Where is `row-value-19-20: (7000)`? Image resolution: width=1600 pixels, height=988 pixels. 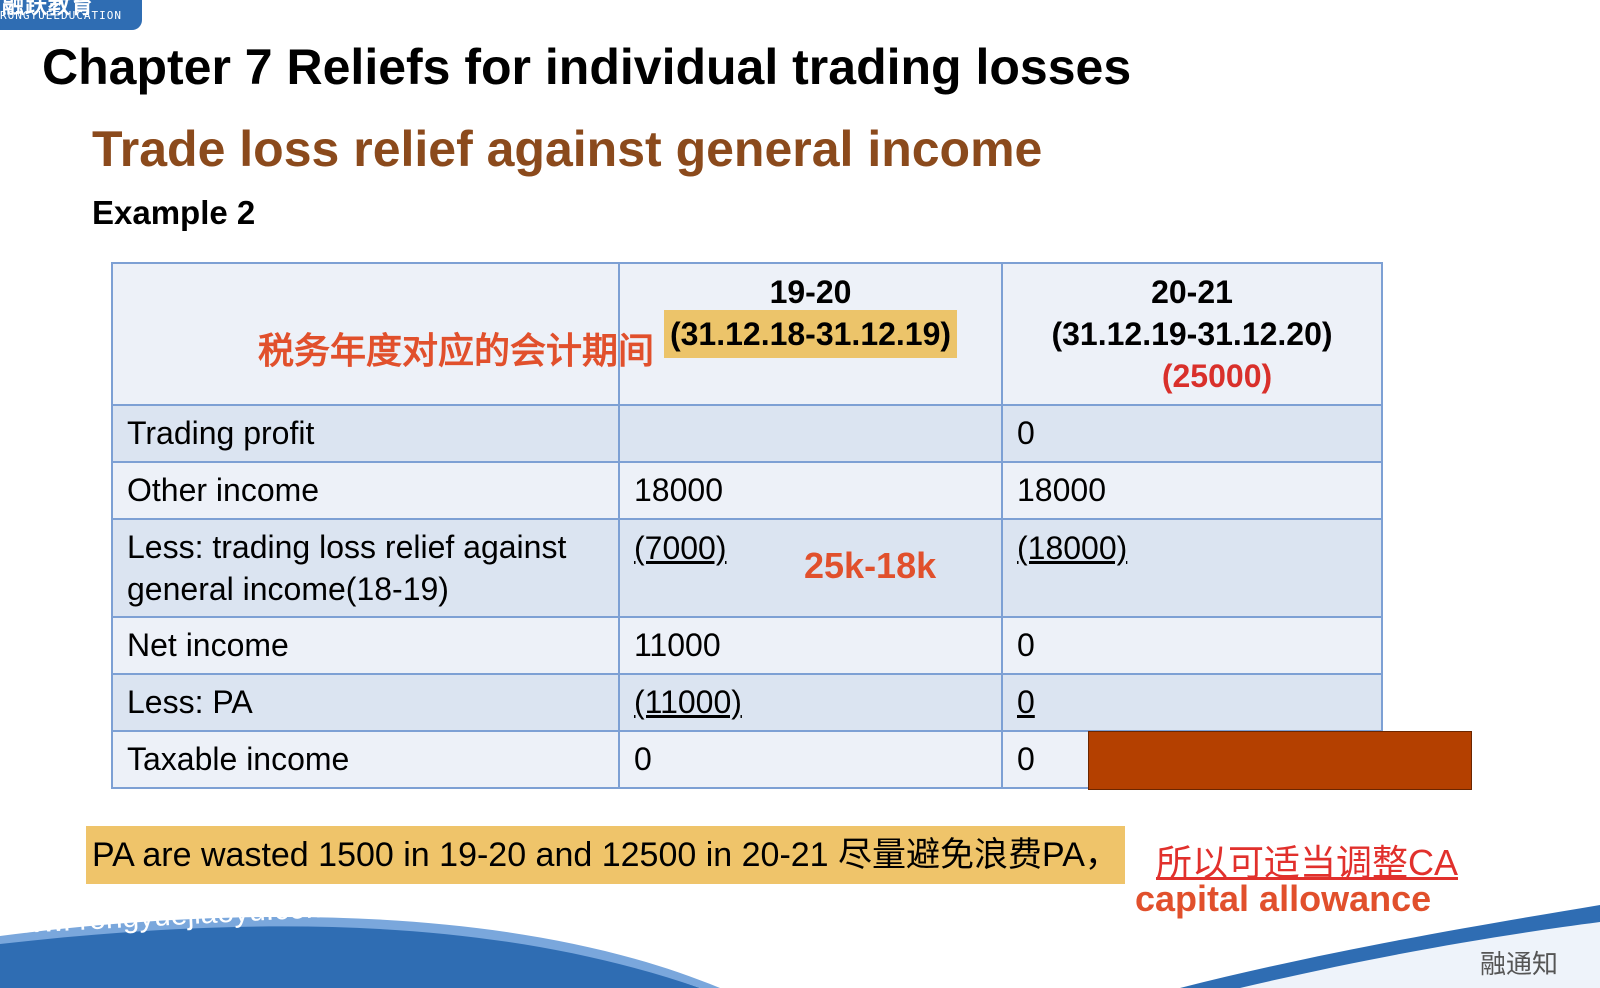 row-value-19-20: (7000) is located at coordinates (810, 568).